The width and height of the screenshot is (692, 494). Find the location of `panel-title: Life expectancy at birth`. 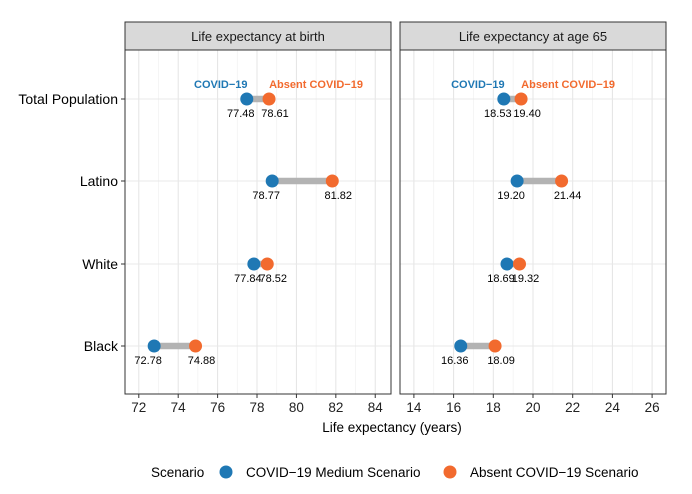

panel-title: Life expectancy at birth is located at coordinates (258, 36).